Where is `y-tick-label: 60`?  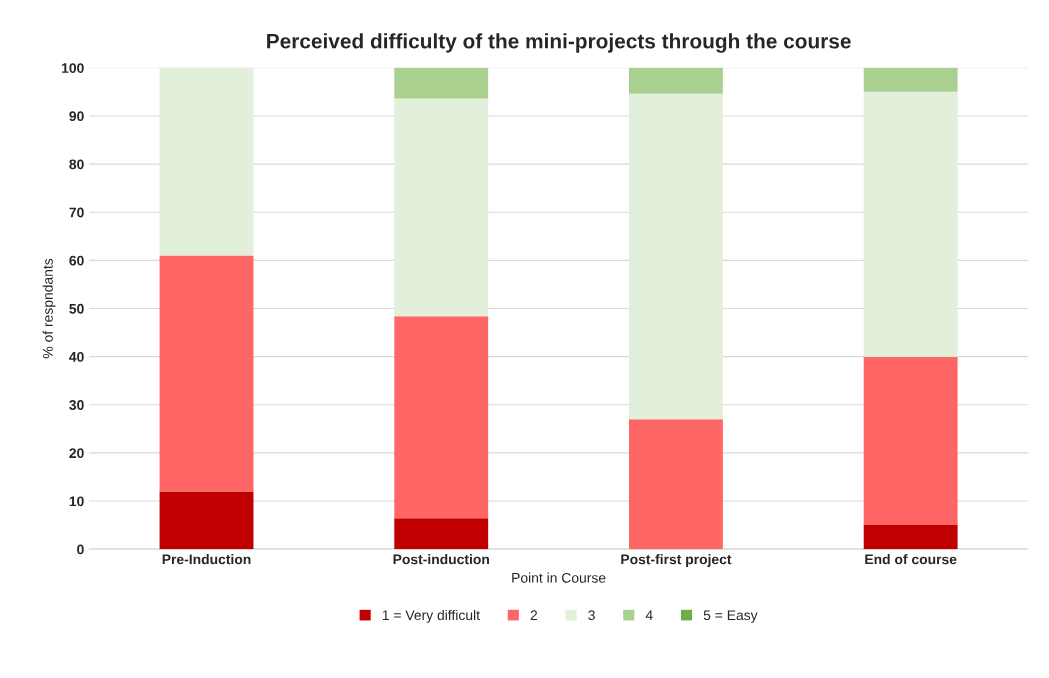
y-tick-label: 60 is located at coordinates (76, 260).